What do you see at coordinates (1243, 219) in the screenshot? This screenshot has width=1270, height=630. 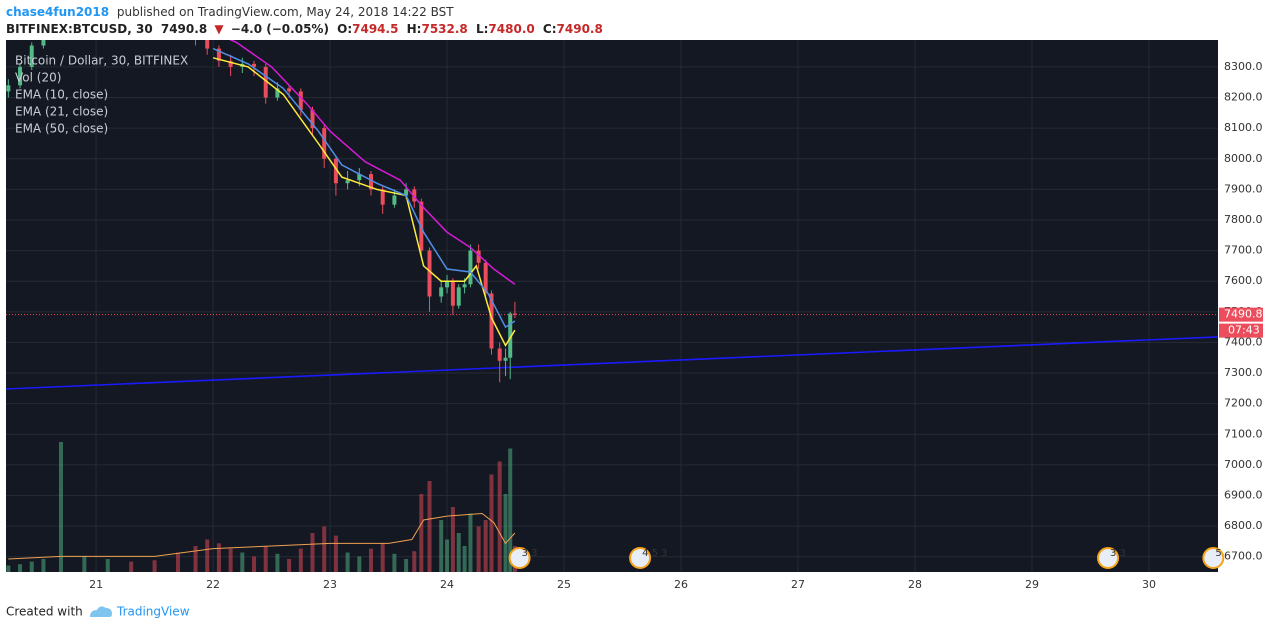 I see `y-tick-label: 7800.0` at bounding box center [1243, 219].